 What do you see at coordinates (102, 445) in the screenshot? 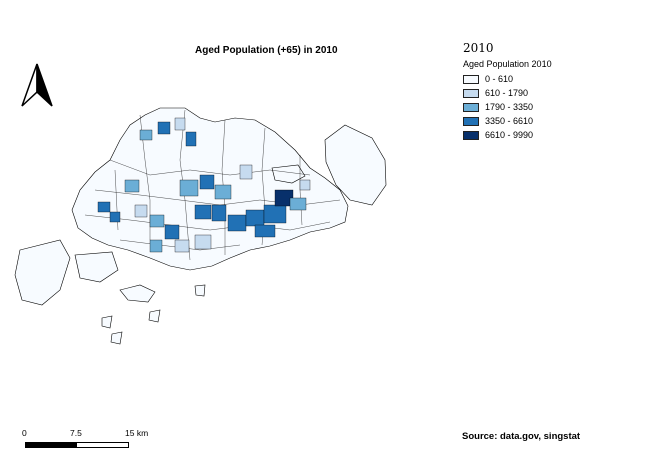
I see `scale-segment-light` at bounding box center [102, 445].